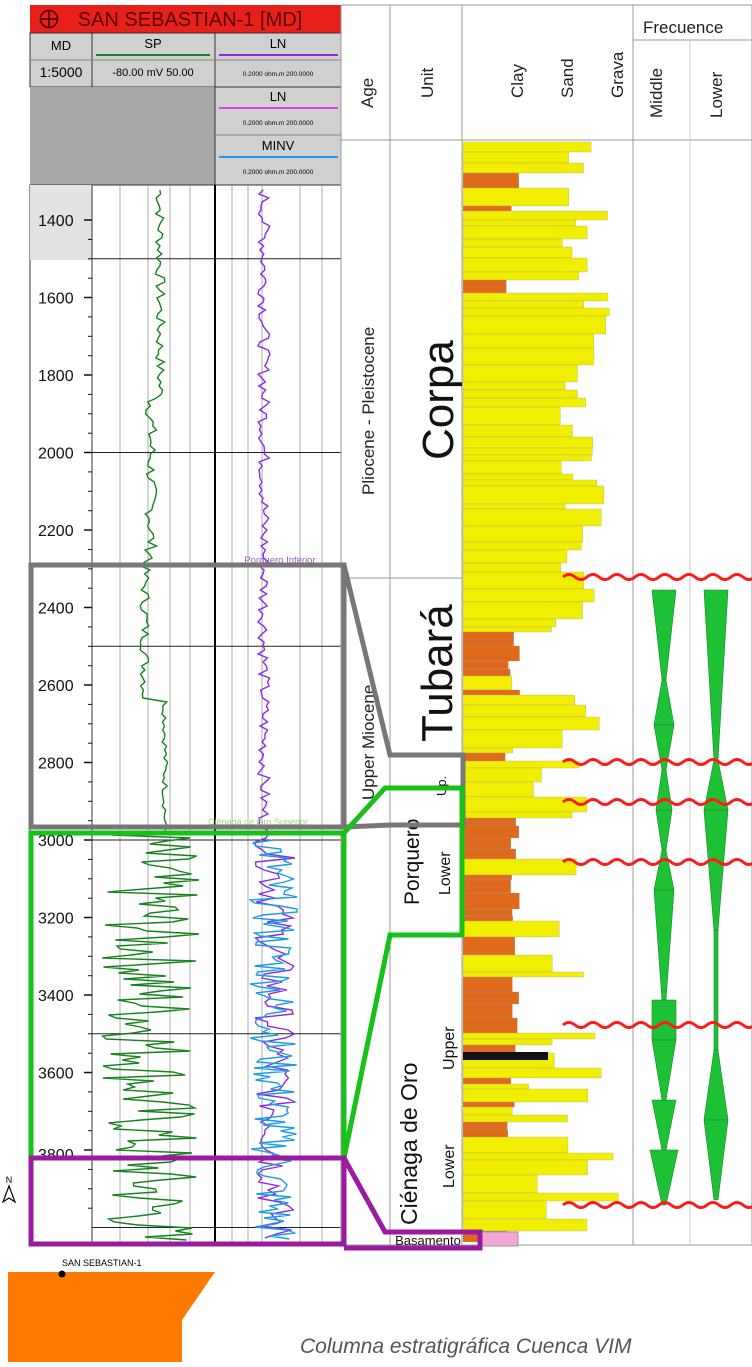  Describe the element at coordinates (466, 1346) in the screenshot. I see `figure-caption: Columna estratigráfica Cuenca VIM` at that location.